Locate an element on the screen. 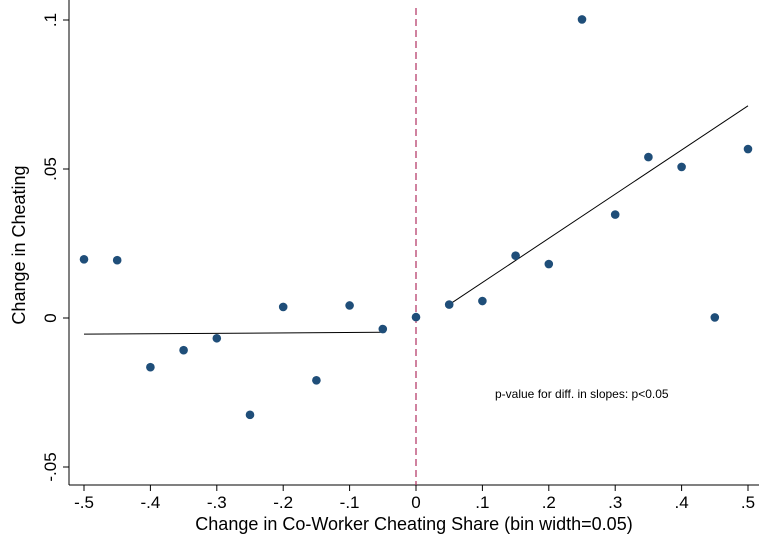 This screenshot has width=761, height=539. fit-line-right is located at coordinates (598, 205).